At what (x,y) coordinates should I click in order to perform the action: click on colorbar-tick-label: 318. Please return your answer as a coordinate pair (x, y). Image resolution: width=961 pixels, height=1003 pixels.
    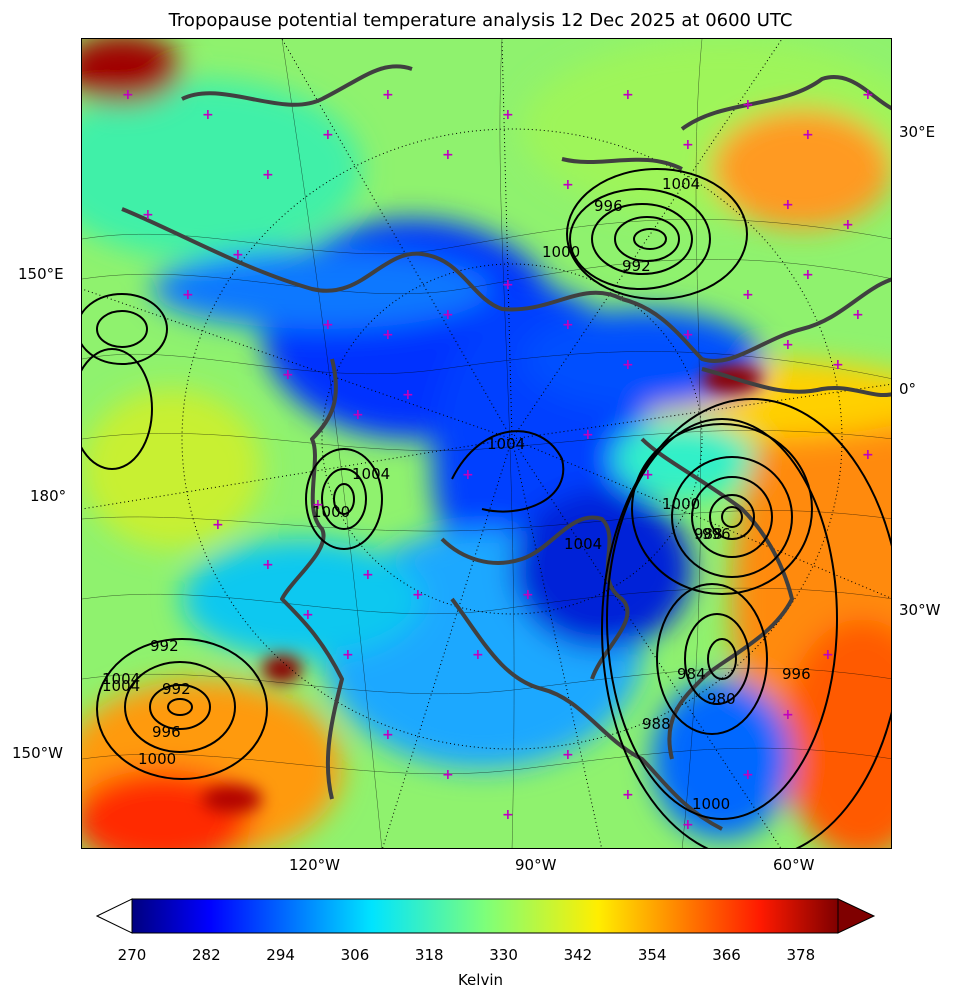
    Looking at the image, I should click on (429, 955).